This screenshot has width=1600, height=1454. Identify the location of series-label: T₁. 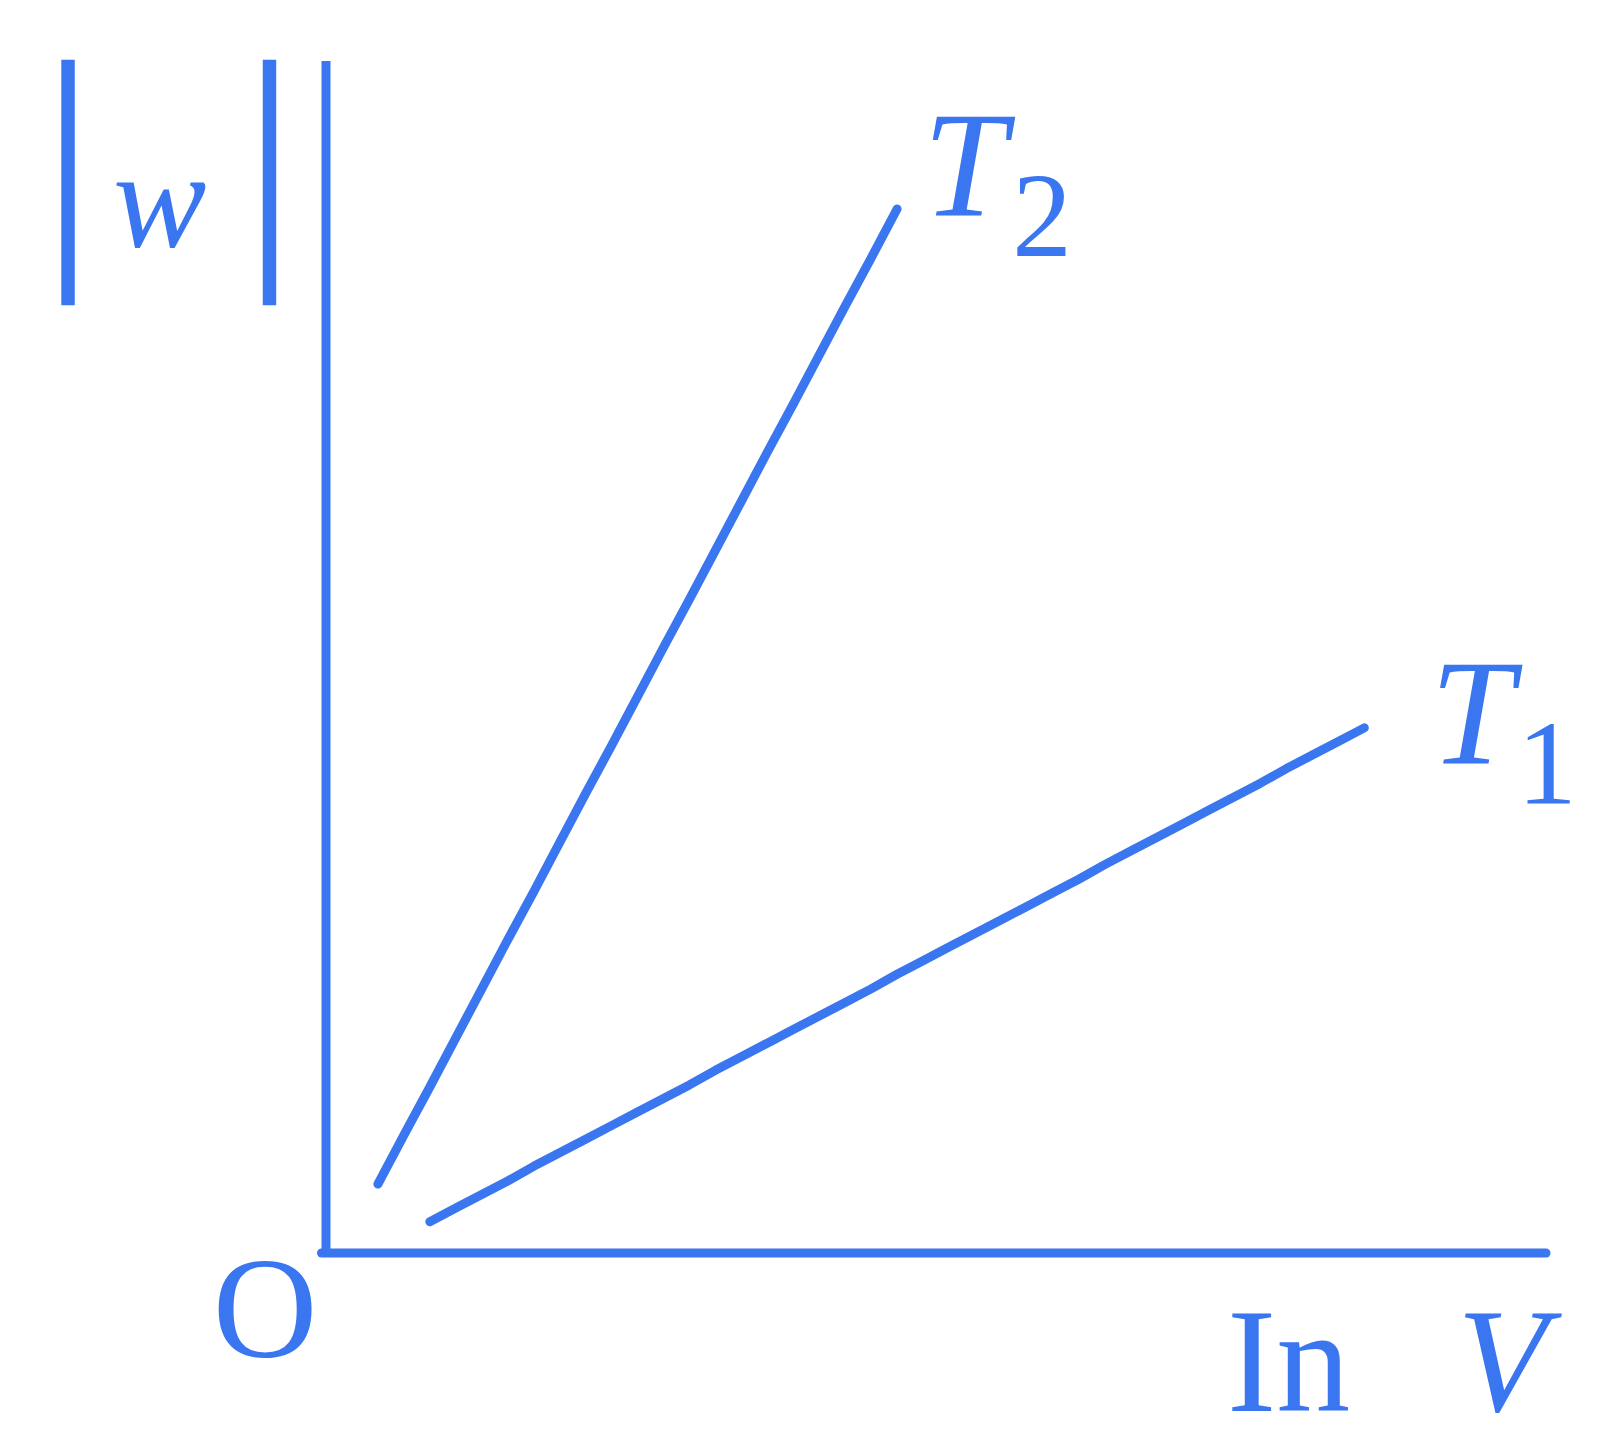
(1507, 695).